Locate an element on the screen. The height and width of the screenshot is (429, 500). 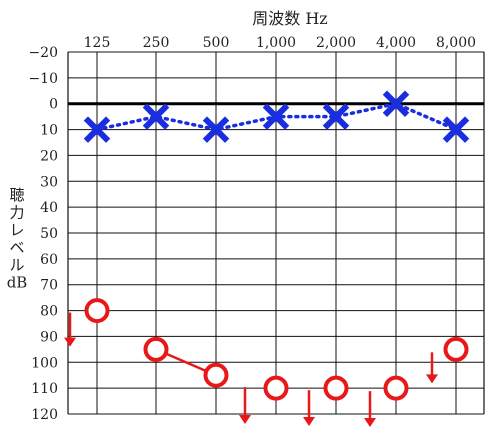
x-tick-label: 8,000 is located at coordinates (456, 43).